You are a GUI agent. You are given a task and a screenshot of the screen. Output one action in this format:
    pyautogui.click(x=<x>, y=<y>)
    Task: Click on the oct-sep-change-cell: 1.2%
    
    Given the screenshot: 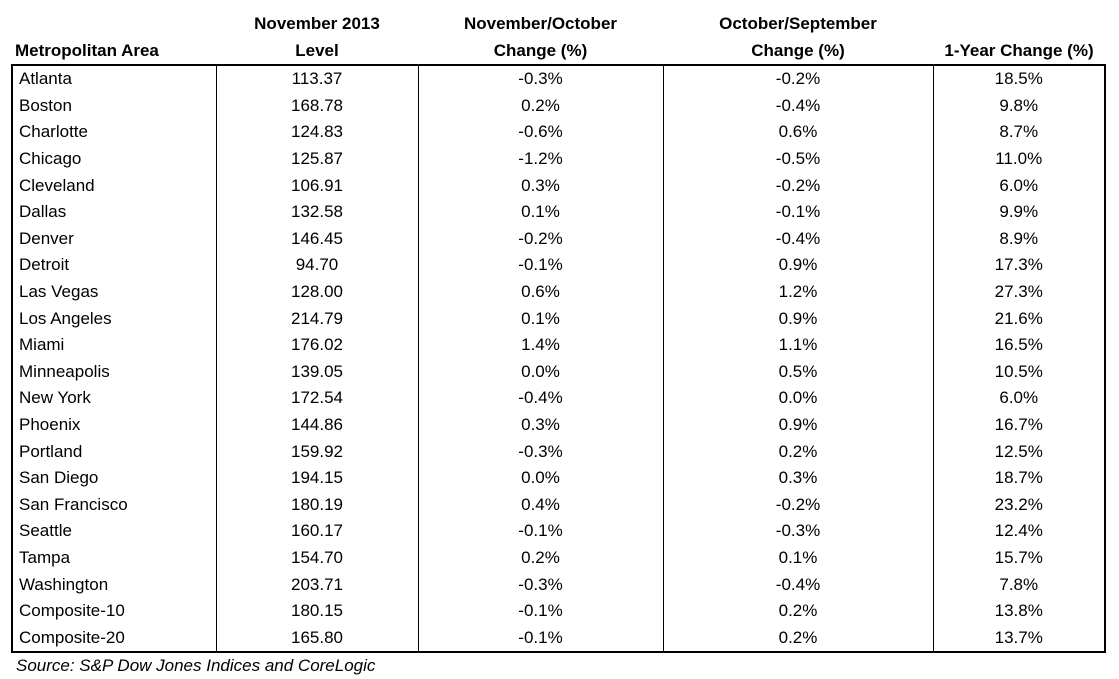 What is the action you would take?
    pyautogui.click(x=797, y=292)
    